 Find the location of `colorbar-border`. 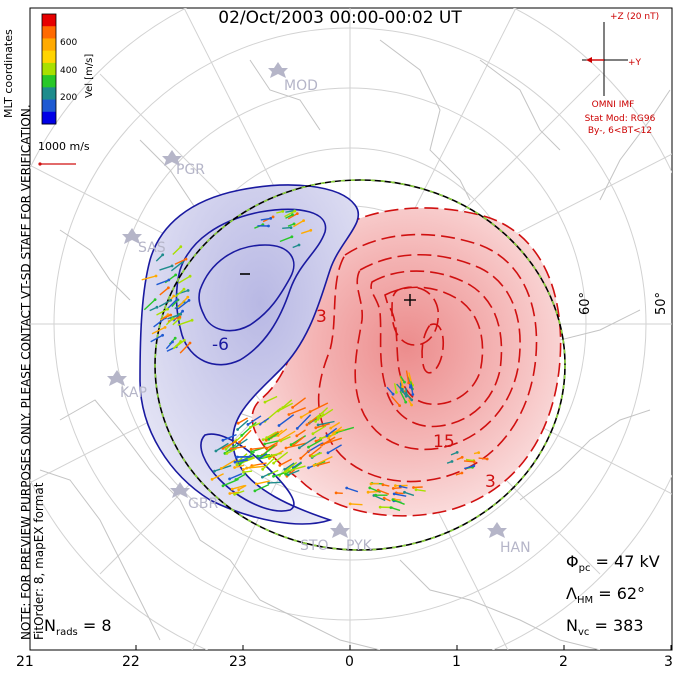

colorbar-border is located at coordinates (49, 69).